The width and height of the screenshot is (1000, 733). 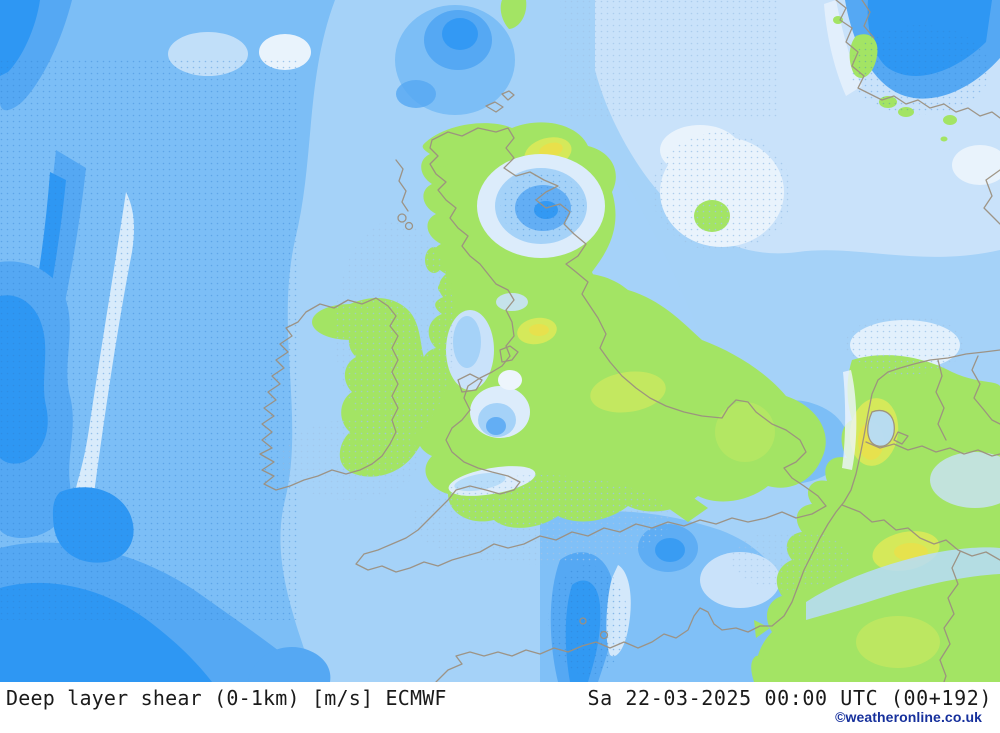 I want to click on valid-time: Sa 22-03-2025 00:00 UTC (00+192), so click(x=789, y=698).